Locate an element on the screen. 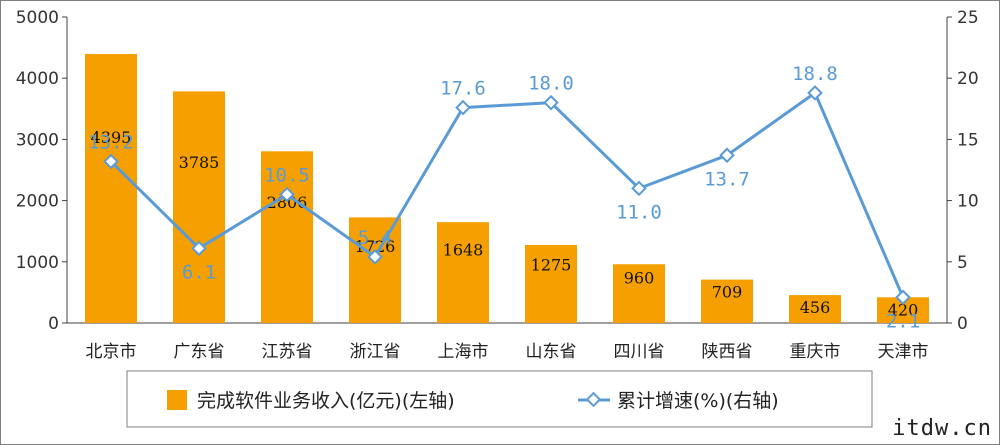  bar-value-label: 4395 is located at coordinates (111, 137).